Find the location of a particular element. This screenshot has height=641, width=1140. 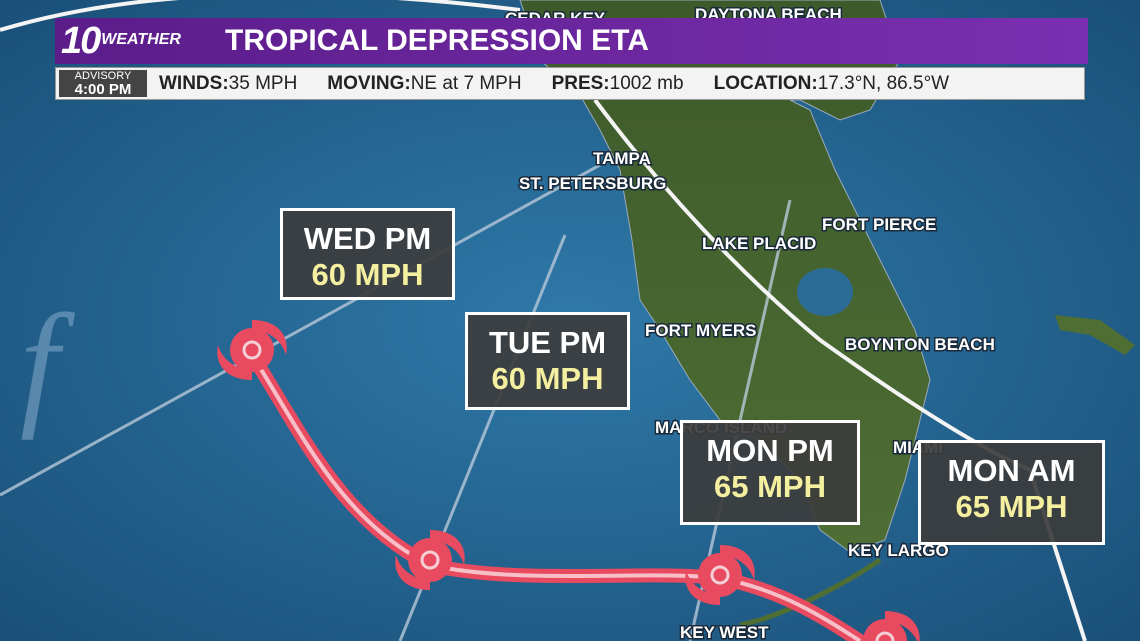

item-value: NE at 7 MPH is located at coordinates (466, 83).